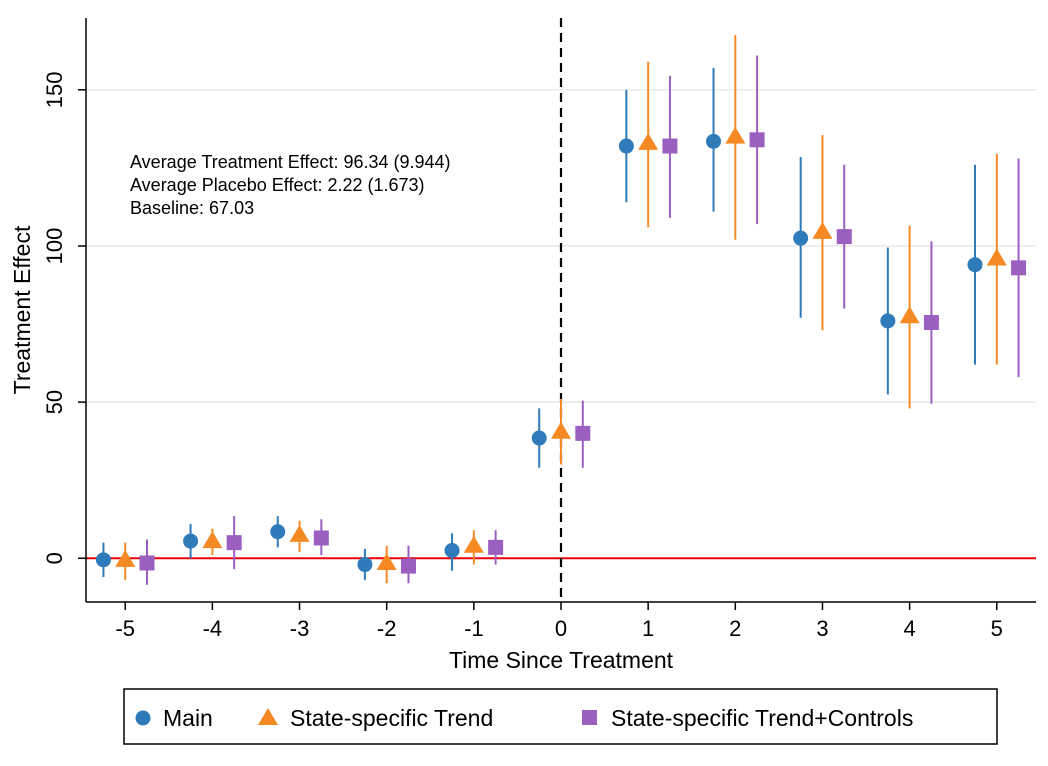  What do you see at coordinates (143, 718) in the screenshot?
I see `legend-main-marker` at bounding box center [143, 718].